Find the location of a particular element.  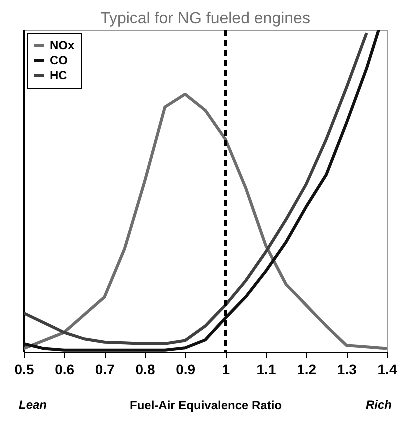

x-tick-label: 0.5 is located at coordinates (24, 370).